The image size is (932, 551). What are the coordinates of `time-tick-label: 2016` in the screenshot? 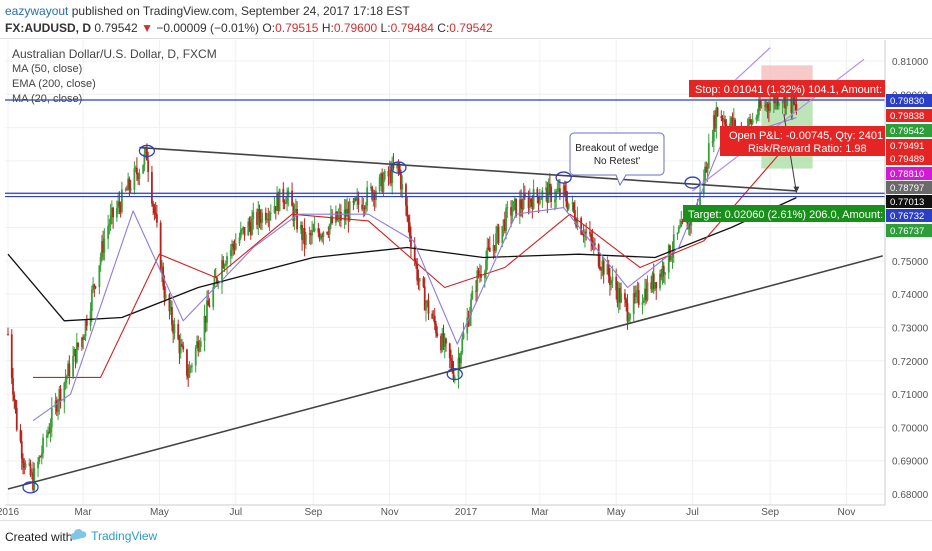 It's located at (10, 512).